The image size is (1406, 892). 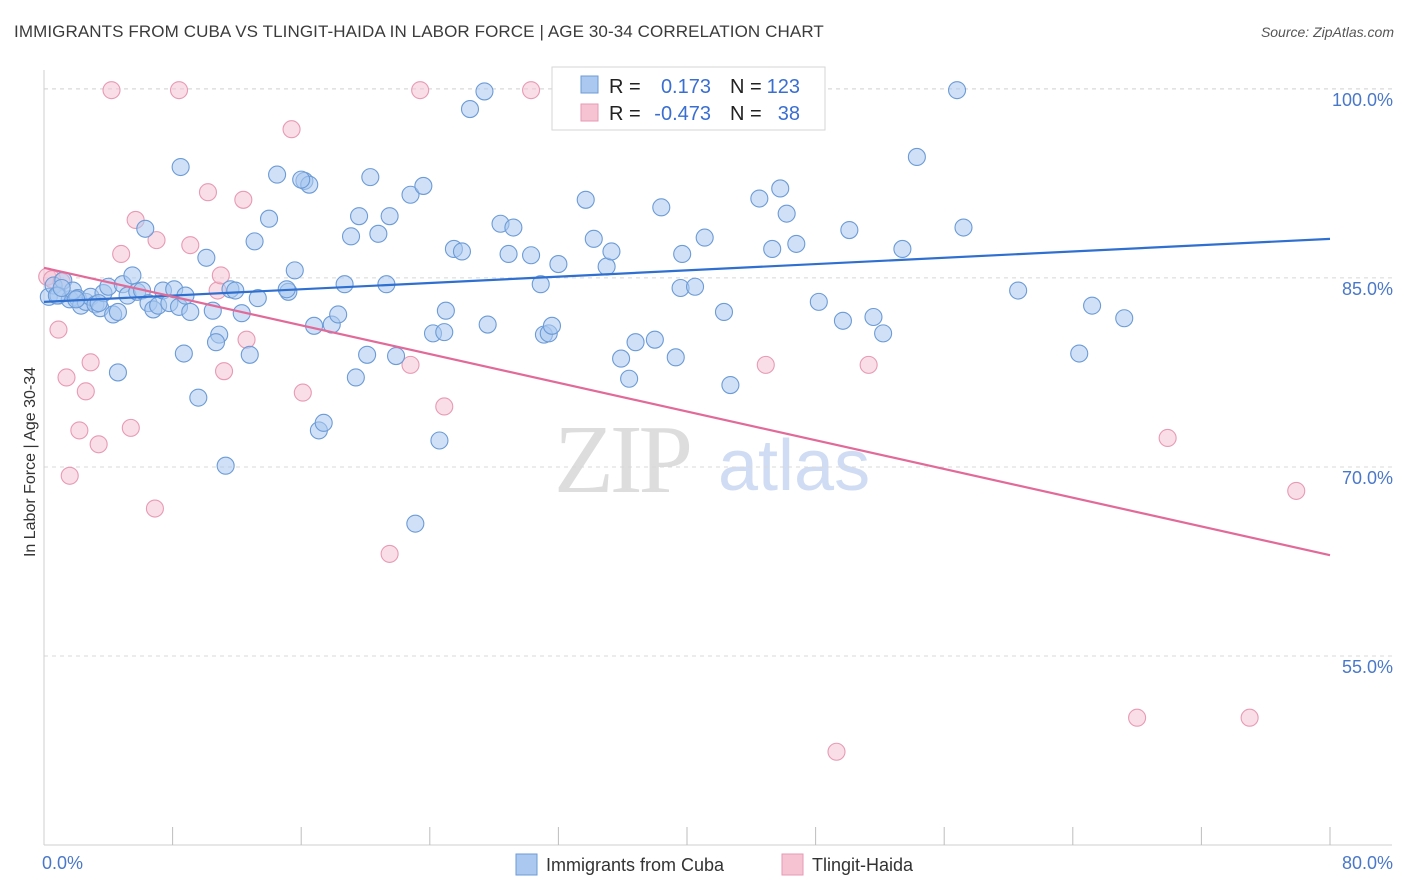 What do you see at coordinates (1367, 289) in the screenshot?
I see `y-tick-label: 85.0%` at bounding box center [1367, 289].